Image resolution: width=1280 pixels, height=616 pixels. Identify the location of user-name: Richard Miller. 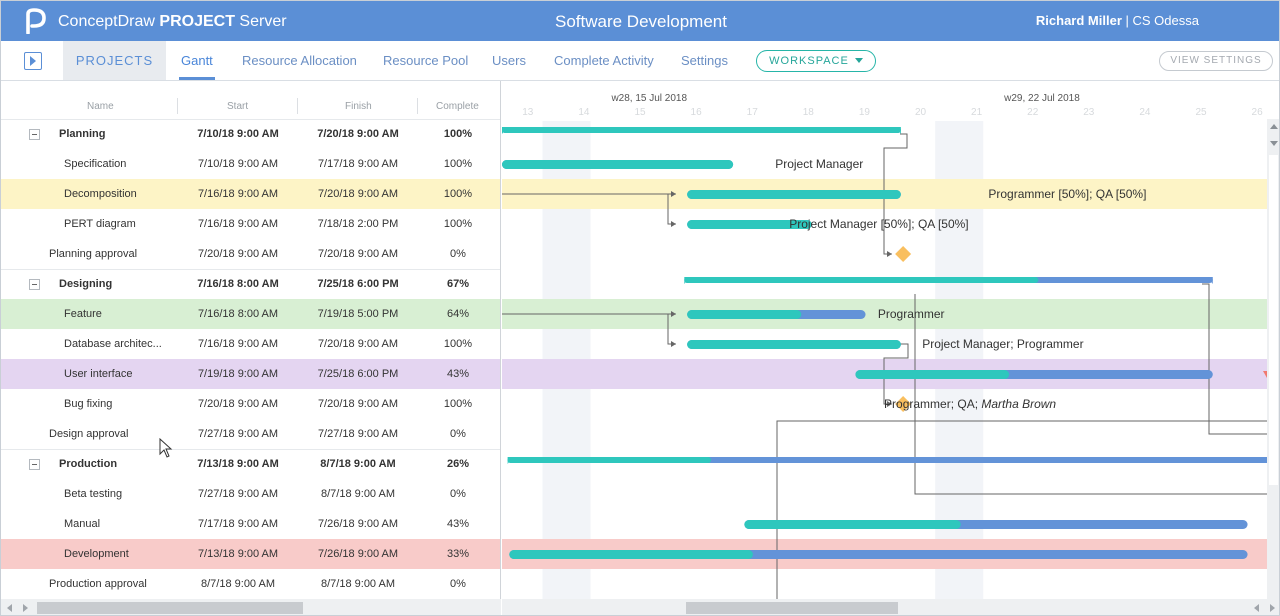
(1078, 20).